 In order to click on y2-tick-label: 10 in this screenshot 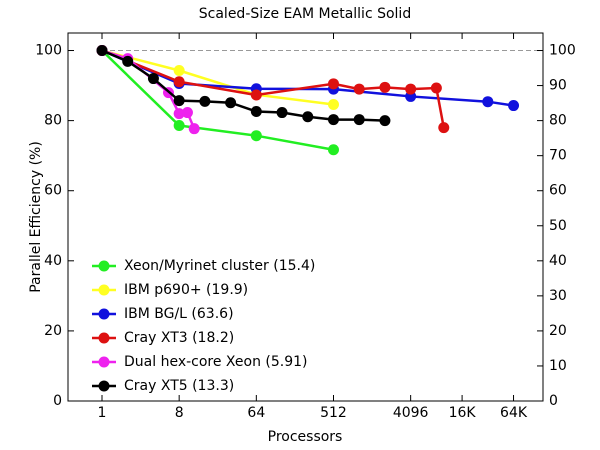, I will do `click(558, 366)`.